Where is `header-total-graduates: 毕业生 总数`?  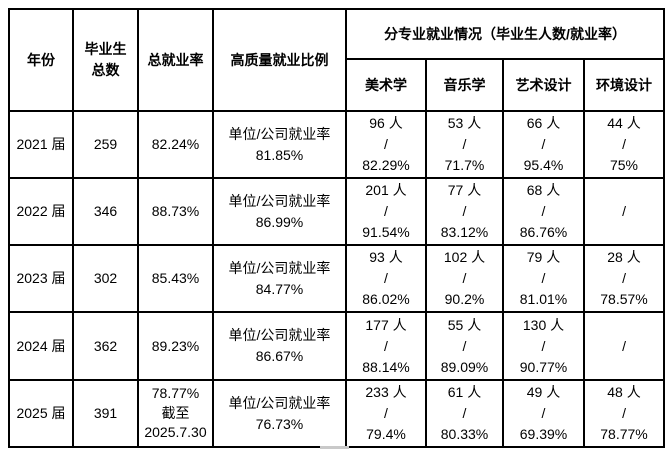
header-total-graduates: 毕业生 总数 is located at coordinates (105, 60).